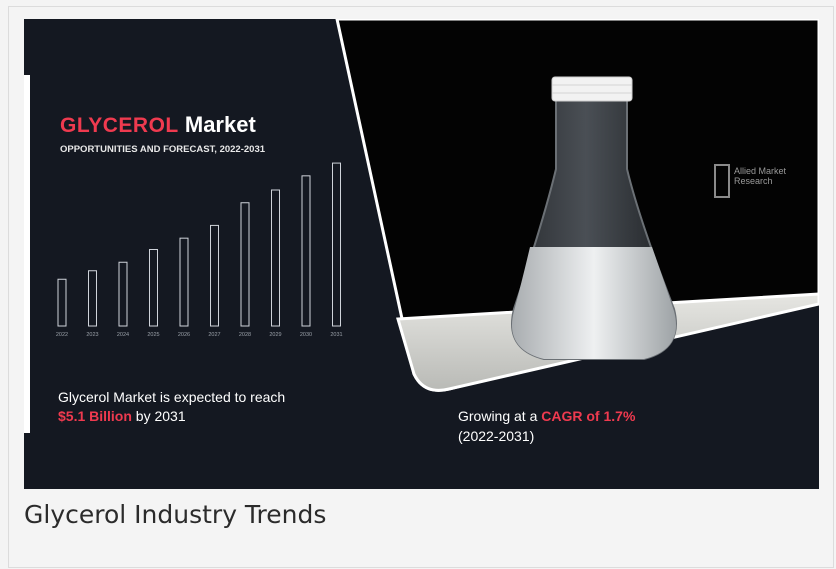 The image size is (836, 569). I want to click on bar-2029, so click(275, 258).